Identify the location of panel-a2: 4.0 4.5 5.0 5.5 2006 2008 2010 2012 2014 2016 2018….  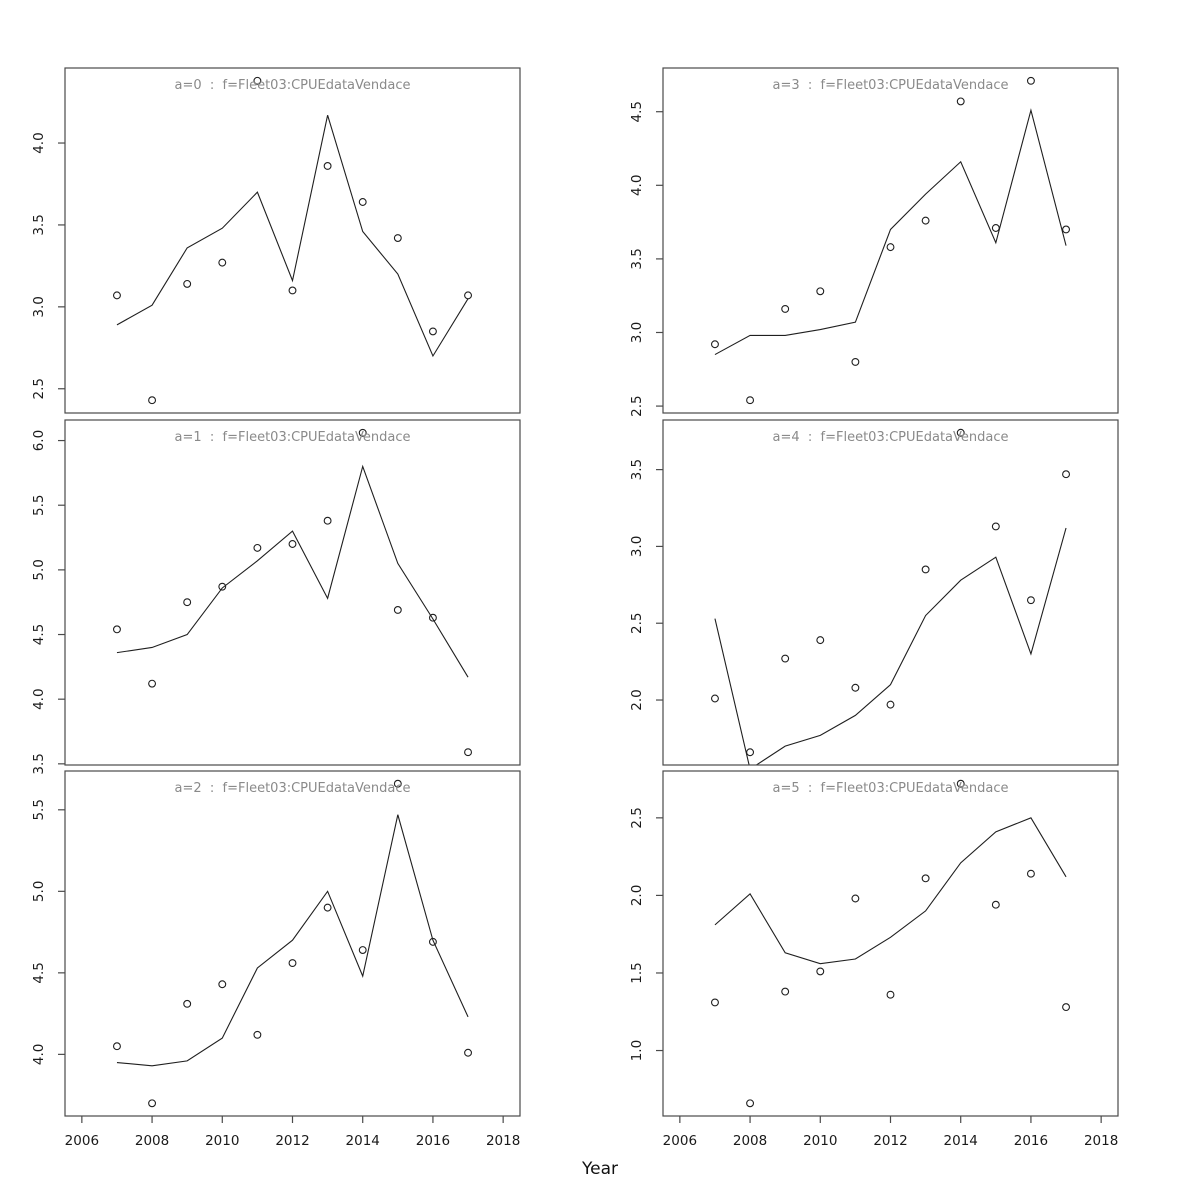
(276, 959).